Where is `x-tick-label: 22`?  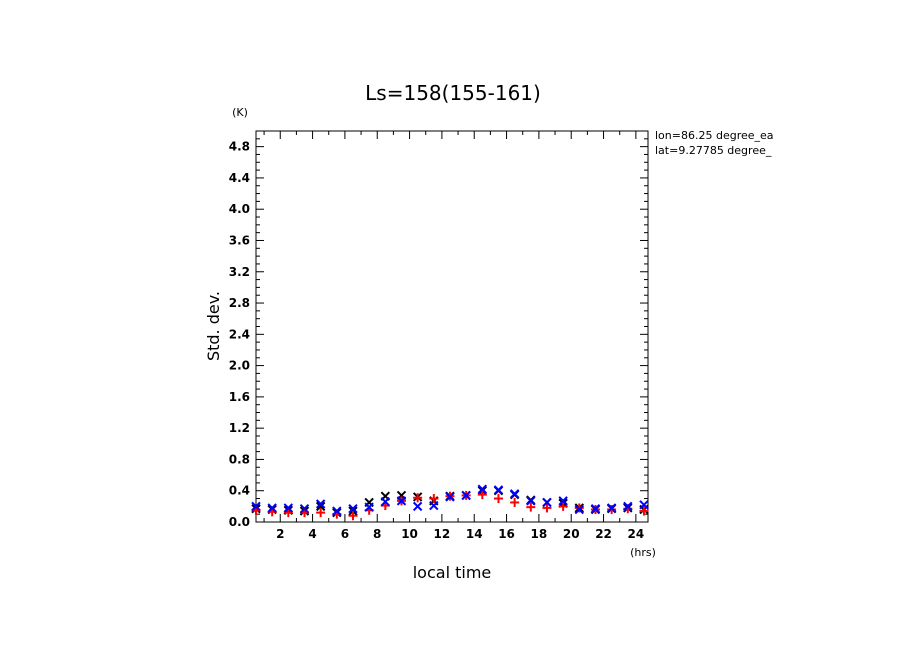
x-tick-label: 22 is located at coordinates (603, 534).